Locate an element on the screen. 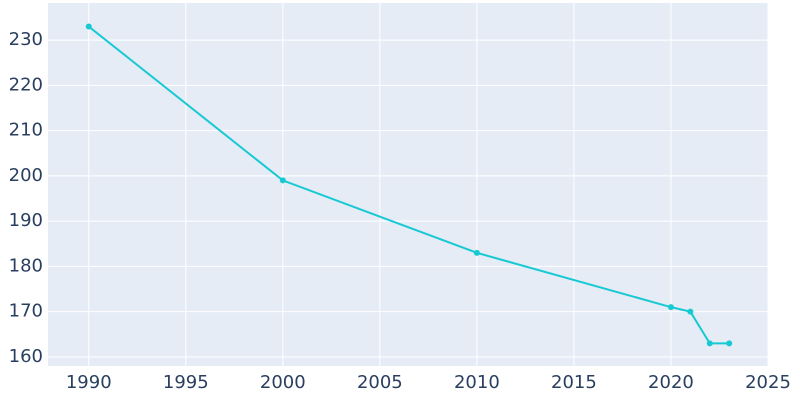 The height and width of the screenshot is (400, 800). x-tick-label: 2025 is located at coordinates (768, 382).